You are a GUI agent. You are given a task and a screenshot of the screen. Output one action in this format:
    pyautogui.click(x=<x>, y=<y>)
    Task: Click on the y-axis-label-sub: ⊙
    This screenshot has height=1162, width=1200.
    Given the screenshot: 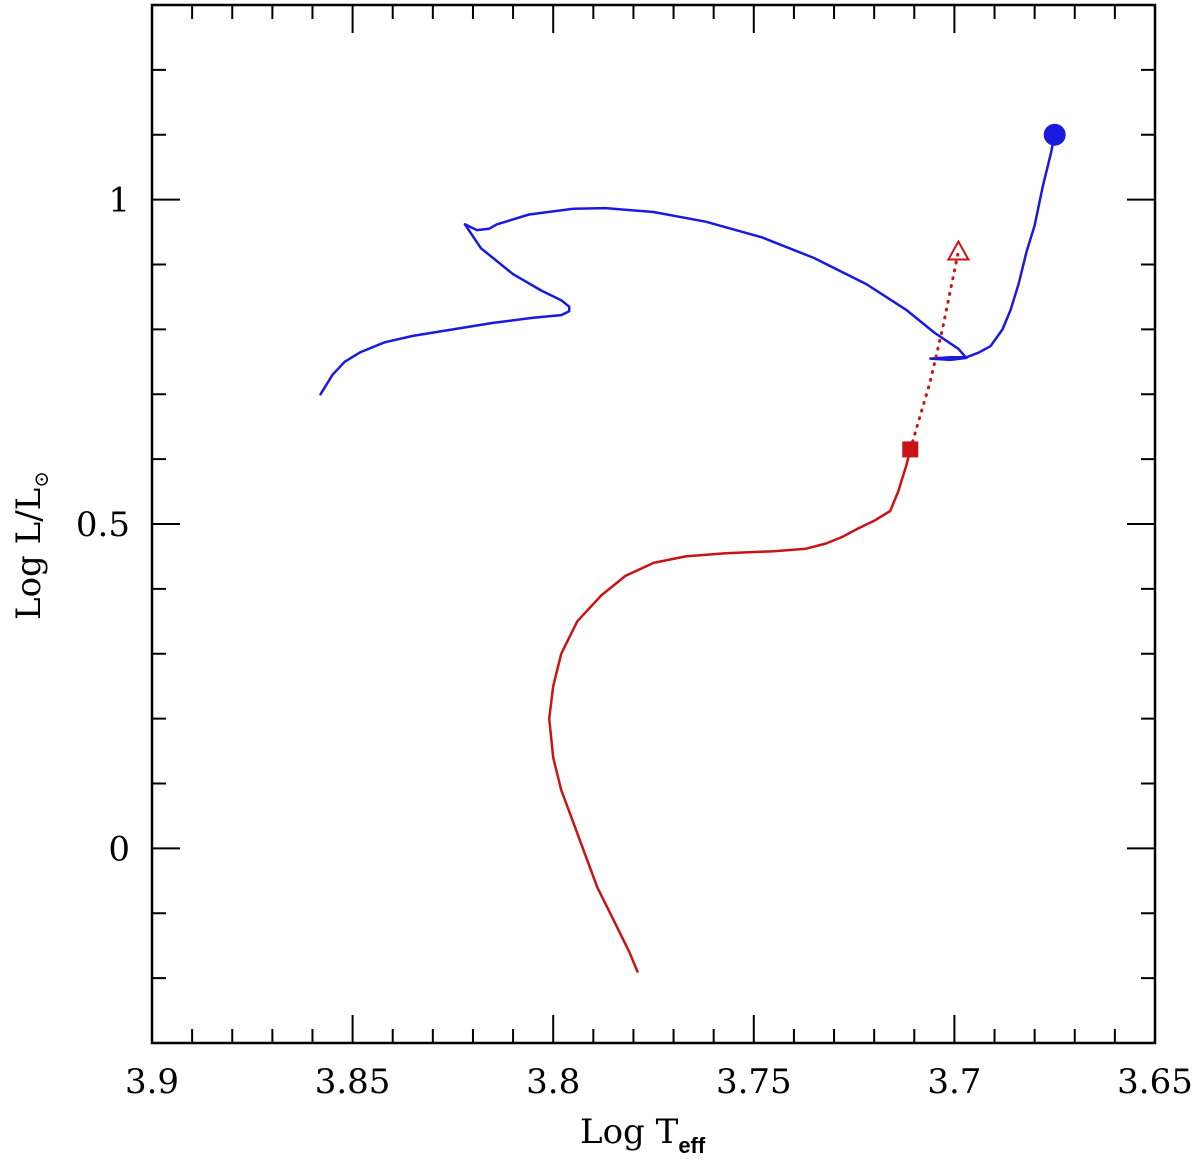 What is the action you would take?
    pyautogui.click(x=41, y=479)
    